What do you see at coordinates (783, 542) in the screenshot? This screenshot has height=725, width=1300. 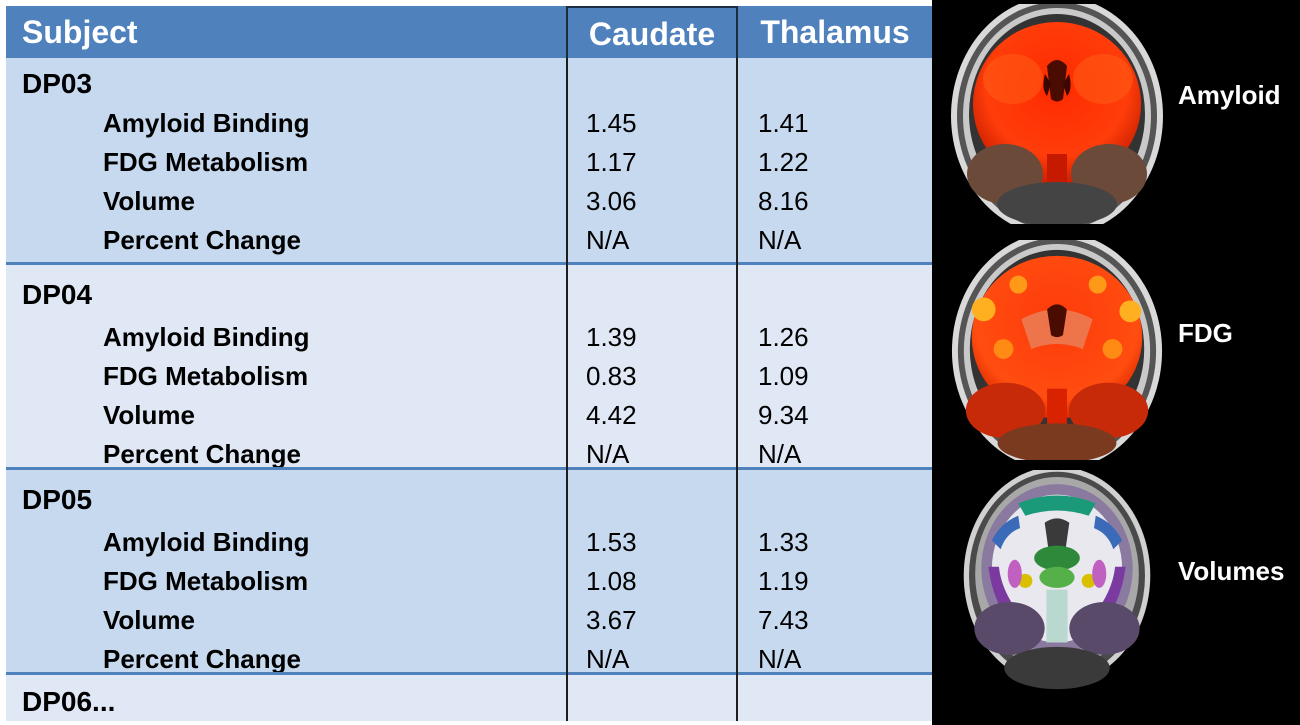 I see `thalamus-value: 1.33` at bounding box center [783, 542].